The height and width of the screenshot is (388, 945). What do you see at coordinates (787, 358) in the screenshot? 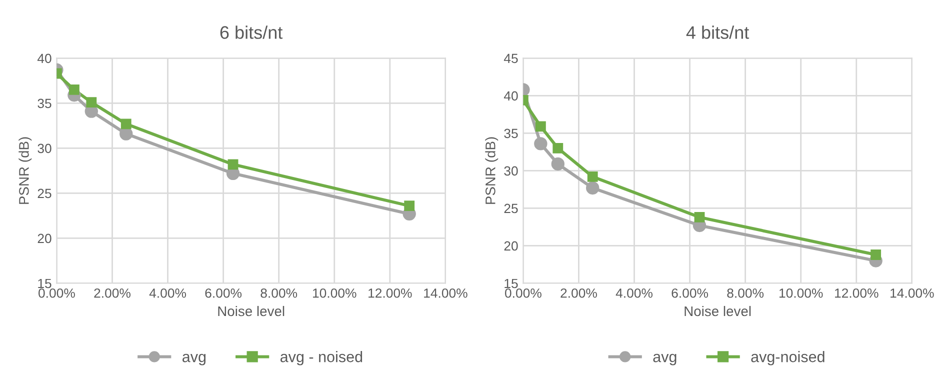
I see `legend-label: avg-noised` at bounding box center [787, 358].